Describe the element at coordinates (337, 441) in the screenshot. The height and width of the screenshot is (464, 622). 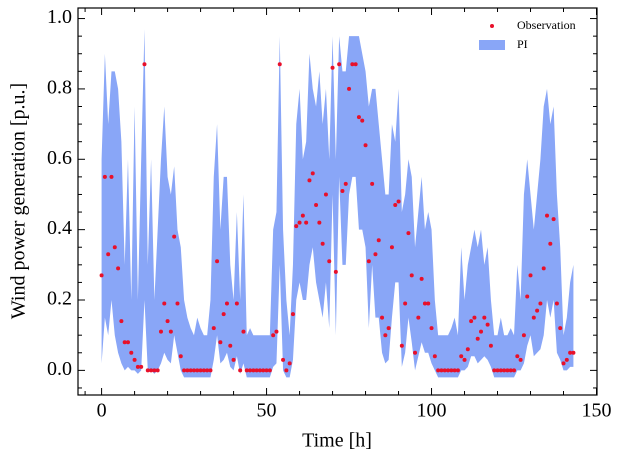
I see `x-axis-label: Time [h]` at that location.